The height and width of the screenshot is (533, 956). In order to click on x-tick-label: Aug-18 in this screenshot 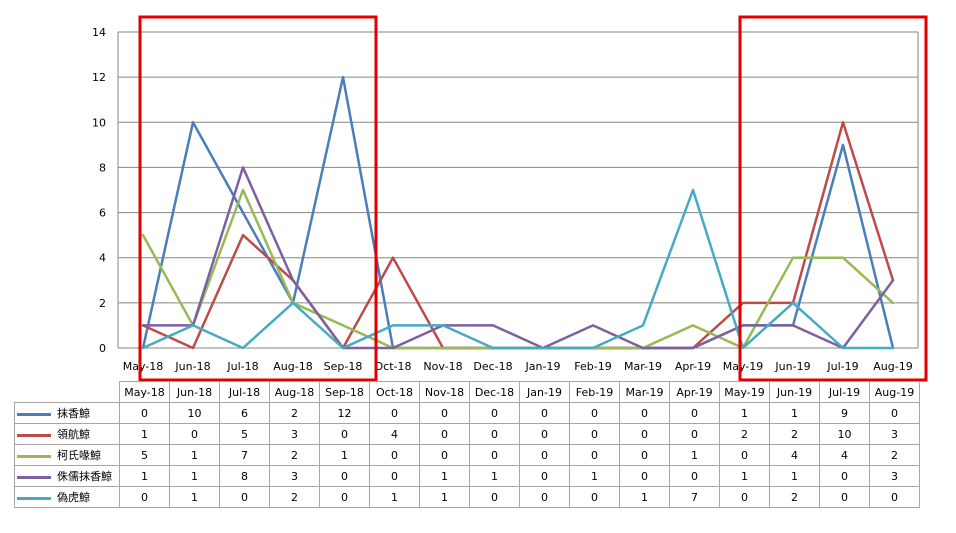, I will do `click(292, 366)`.